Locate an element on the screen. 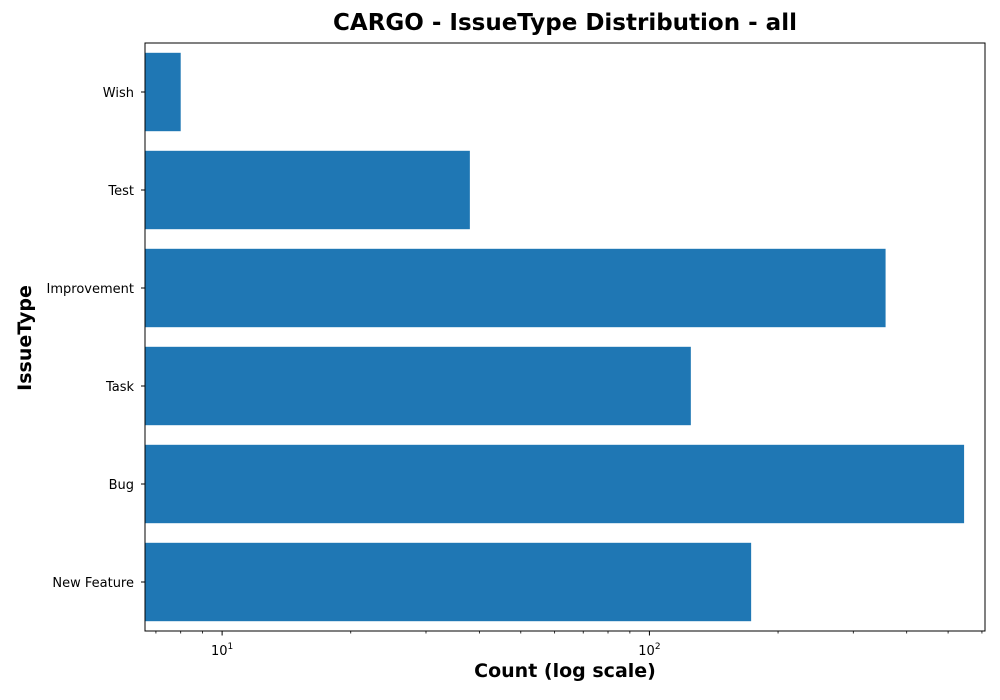 Image resolution: width=1000 pixels, height=700 pixels. bar-test is located at coordinates (307, 190).